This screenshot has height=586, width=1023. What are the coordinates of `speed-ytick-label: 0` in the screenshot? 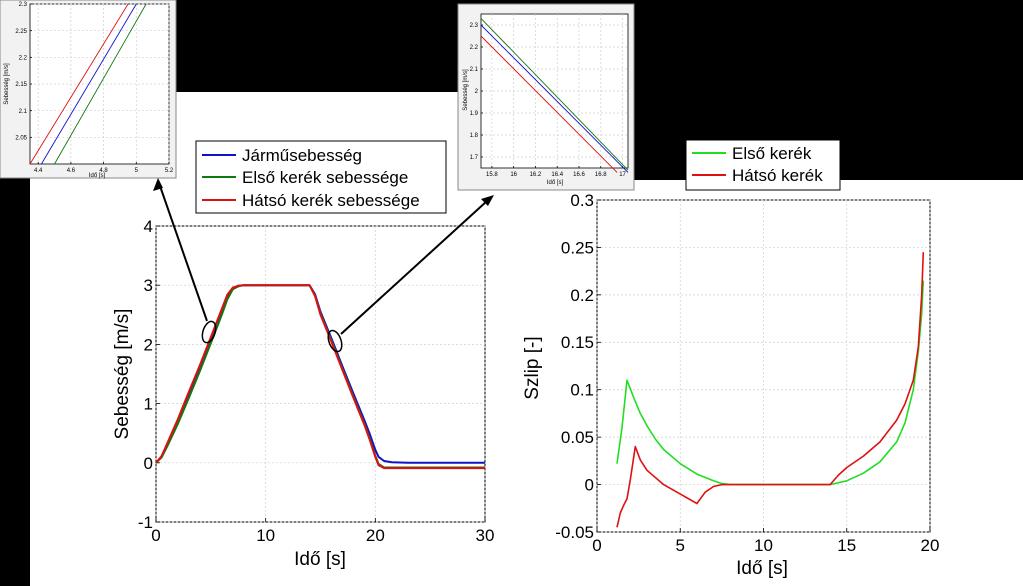 It's located at (148, 463).